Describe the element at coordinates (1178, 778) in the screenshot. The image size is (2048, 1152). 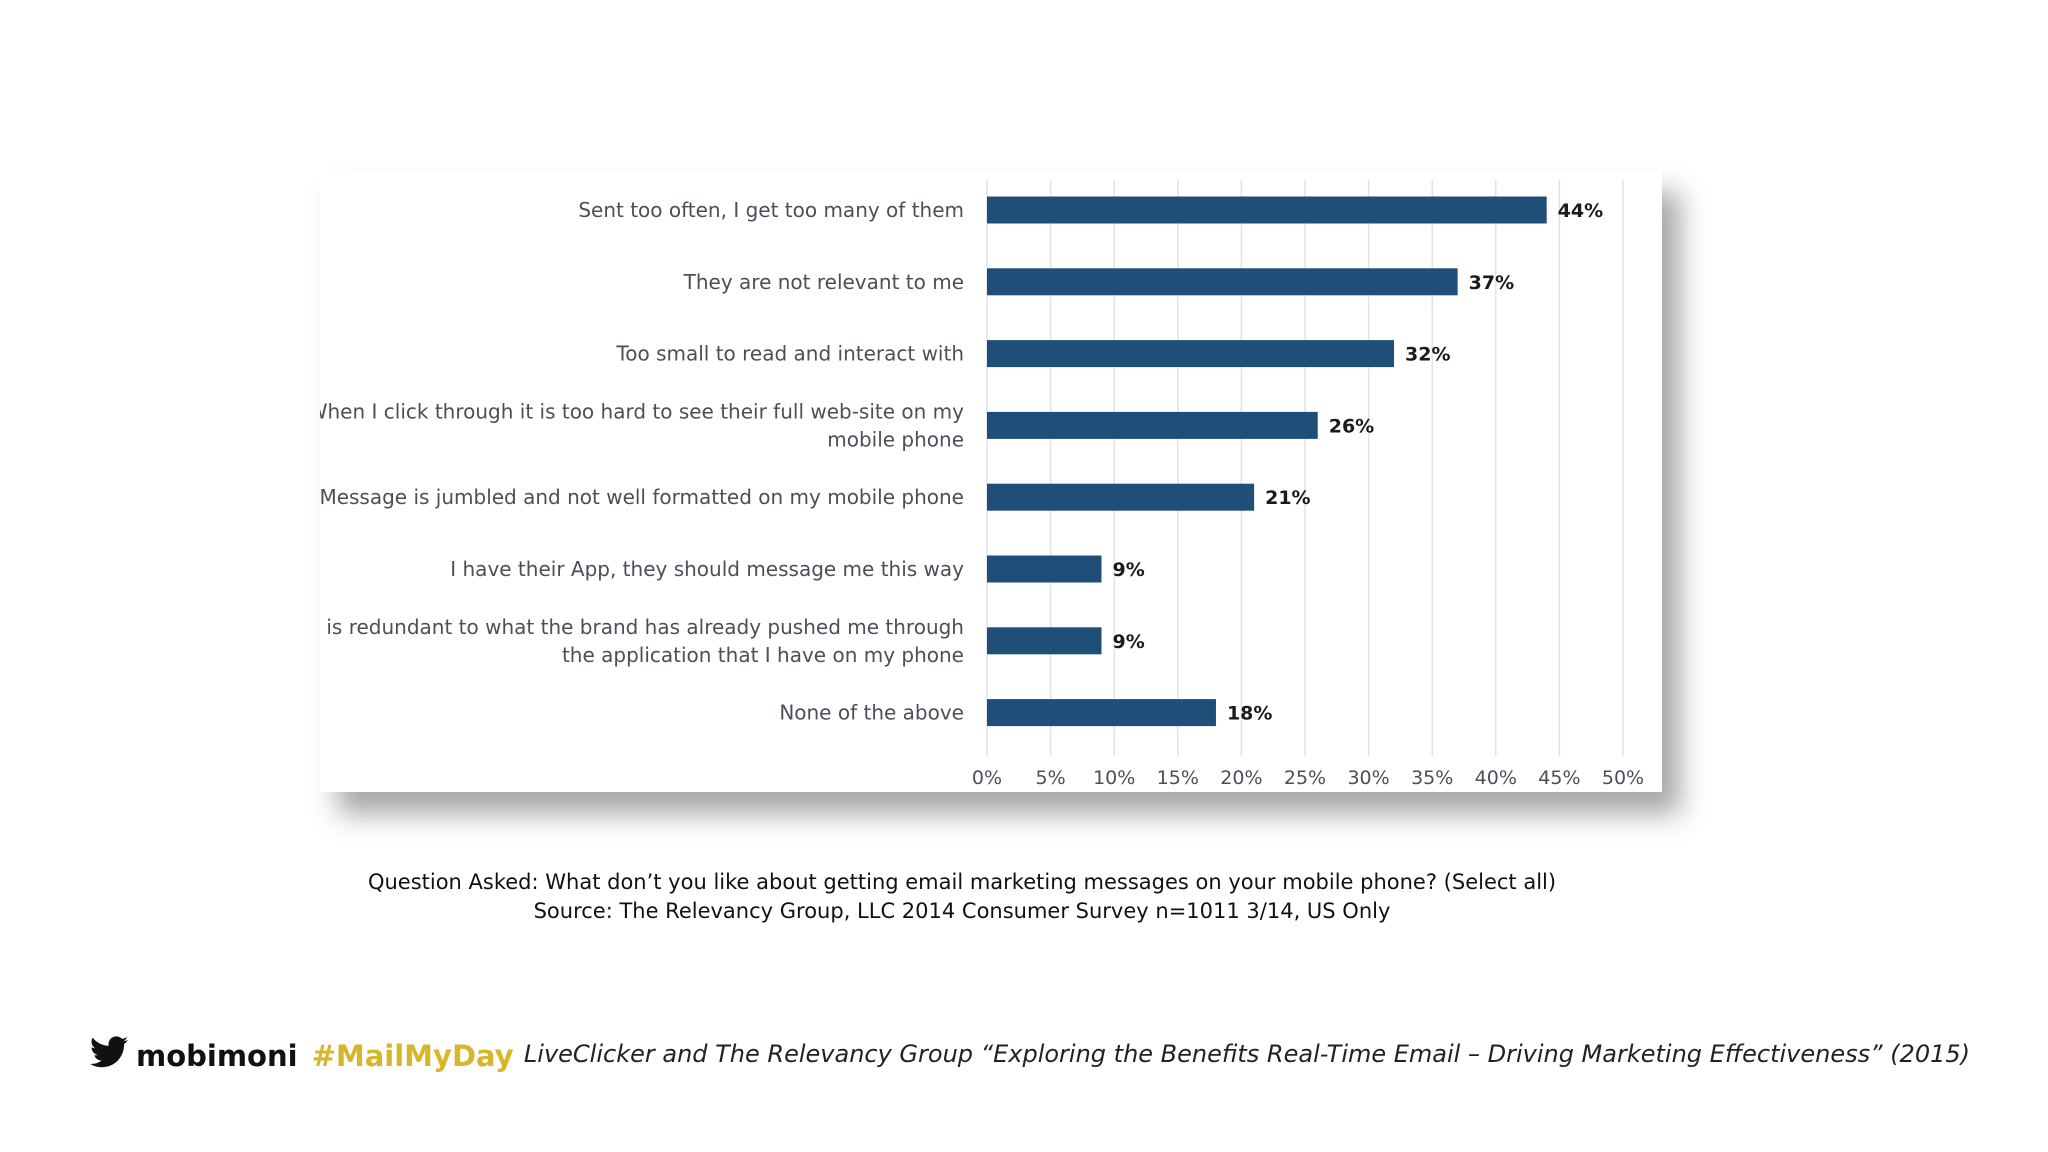
I see `x-tick-label: 15%` at that location.